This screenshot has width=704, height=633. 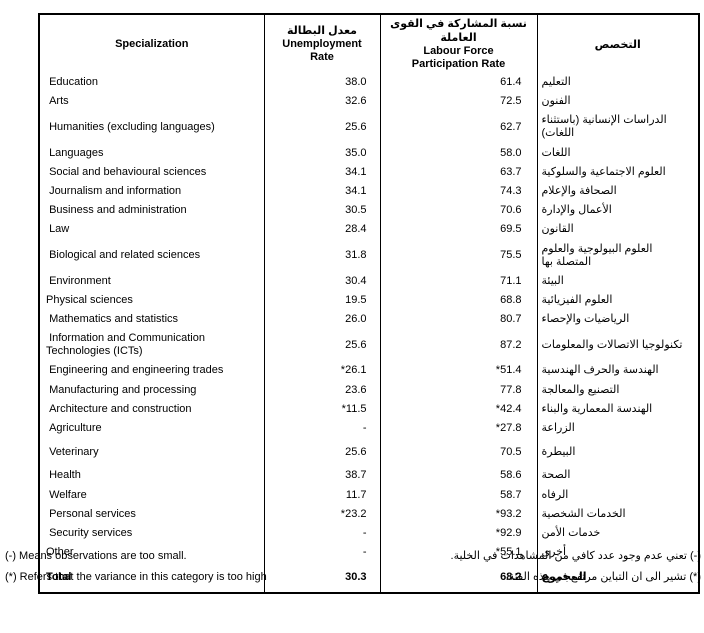 I want to click on lfpr-cell: 74.3, so click(x=458, y=191).